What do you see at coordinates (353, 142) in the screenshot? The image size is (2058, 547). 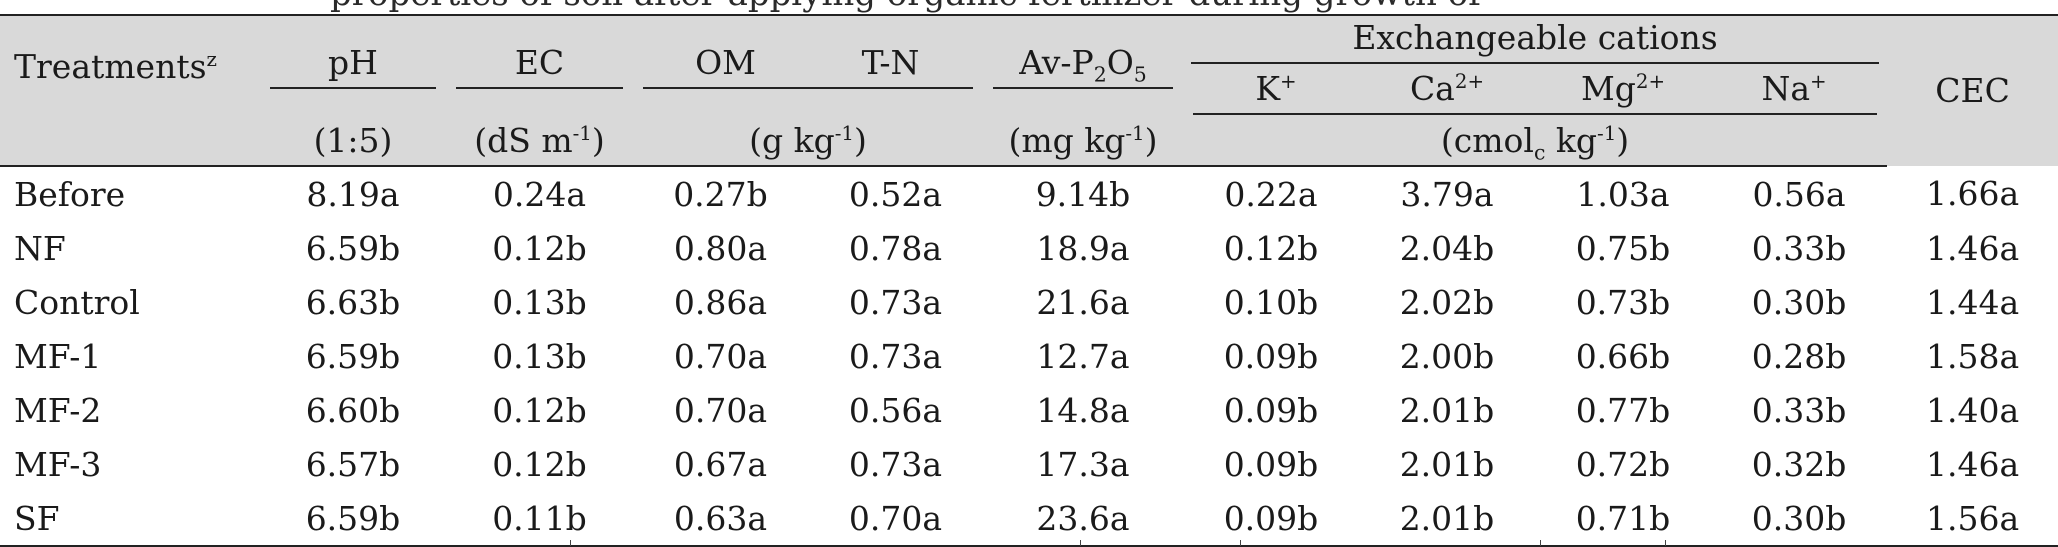 I see `units-ph: (1:5)` at bounding box center [353, 142].